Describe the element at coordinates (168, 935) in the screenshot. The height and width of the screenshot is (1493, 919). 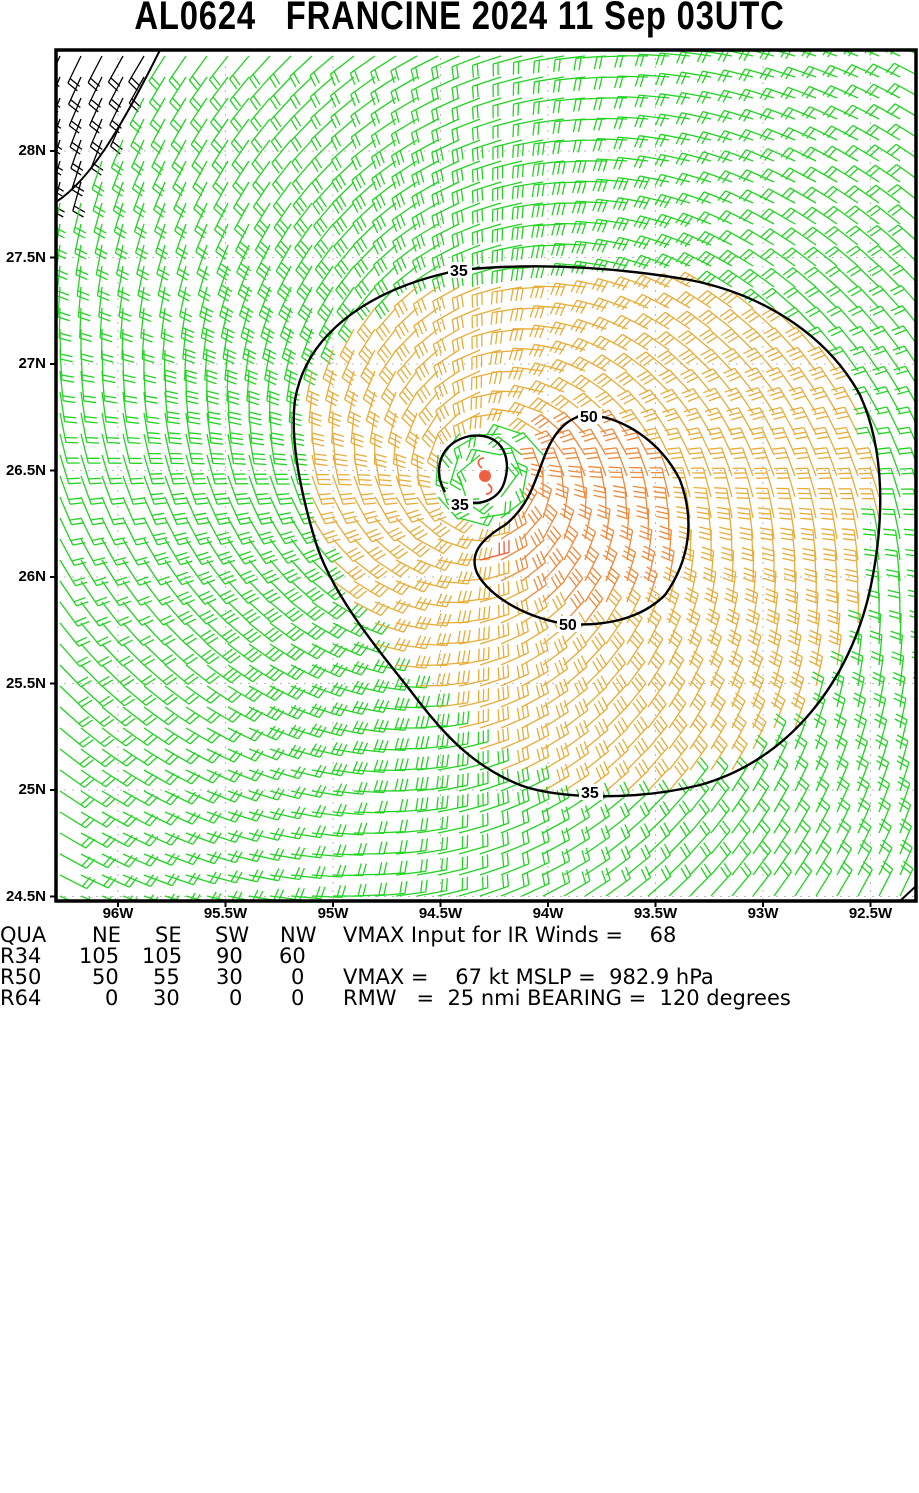
I see `col-header-se: SE` at that location.